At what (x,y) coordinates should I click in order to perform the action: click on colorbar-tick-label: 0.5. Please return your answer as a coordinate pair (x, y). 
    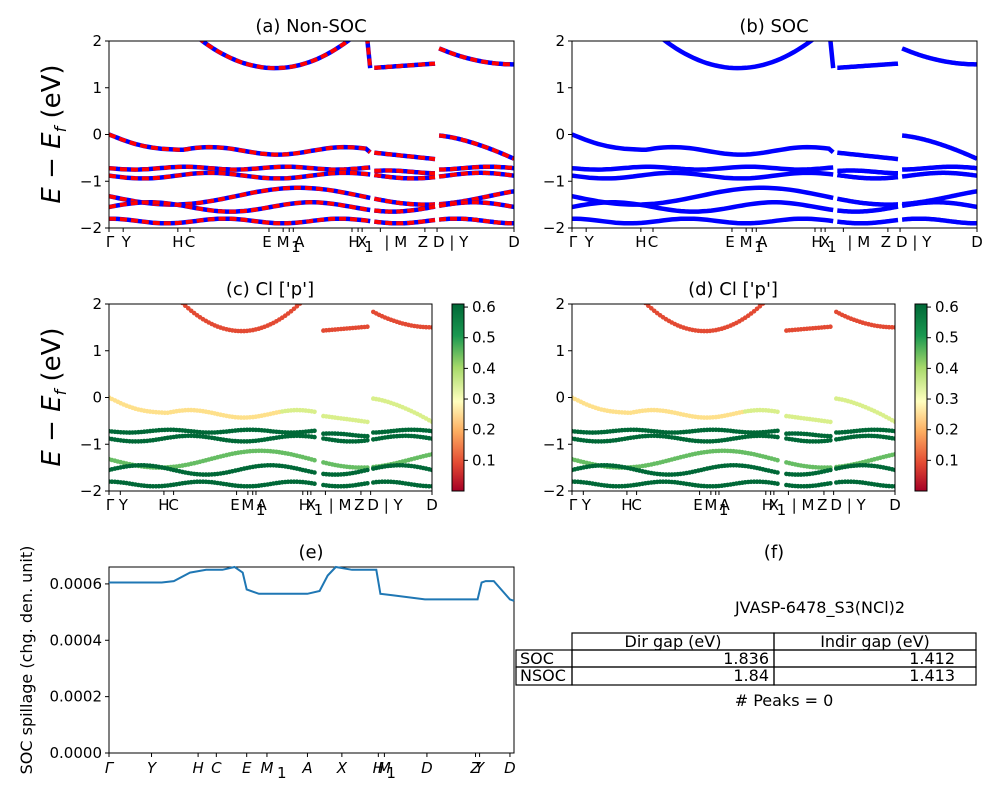
    Looking at the image, I should click on (484, 338).